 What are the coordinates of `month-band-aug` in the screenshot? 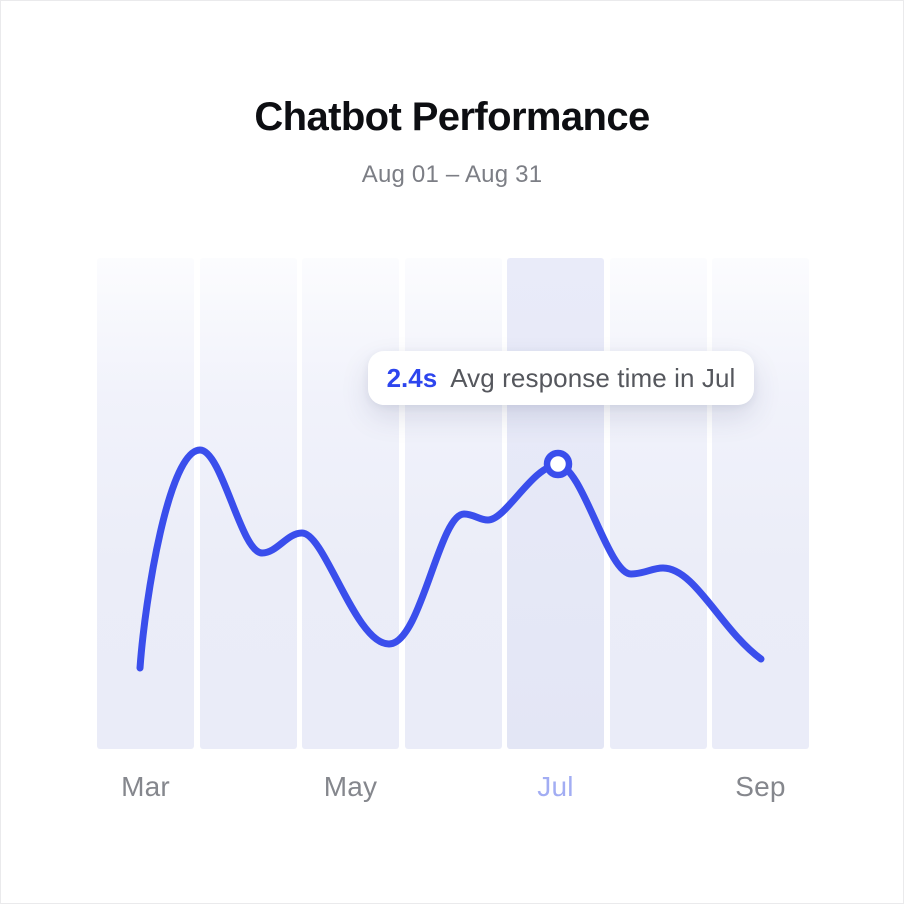 It's located at (658, 503).